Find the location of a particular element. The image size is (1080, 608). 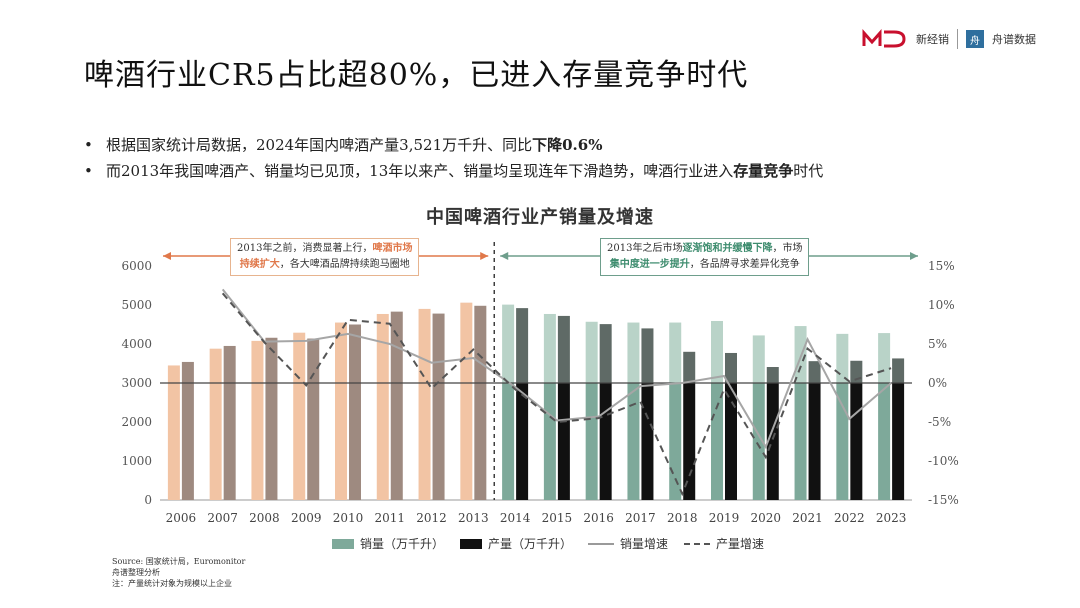

x-tick-label: 2008 is located at coordinates (264, 518).